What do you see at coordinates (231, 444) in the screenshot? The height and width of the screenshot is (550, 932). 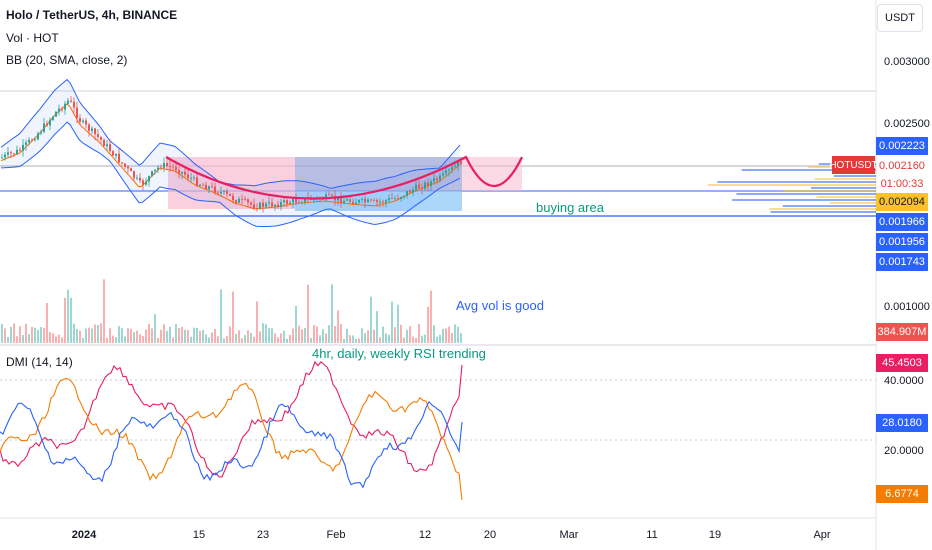 I see `dmi-plus-line` at bounding box center [231, 444].